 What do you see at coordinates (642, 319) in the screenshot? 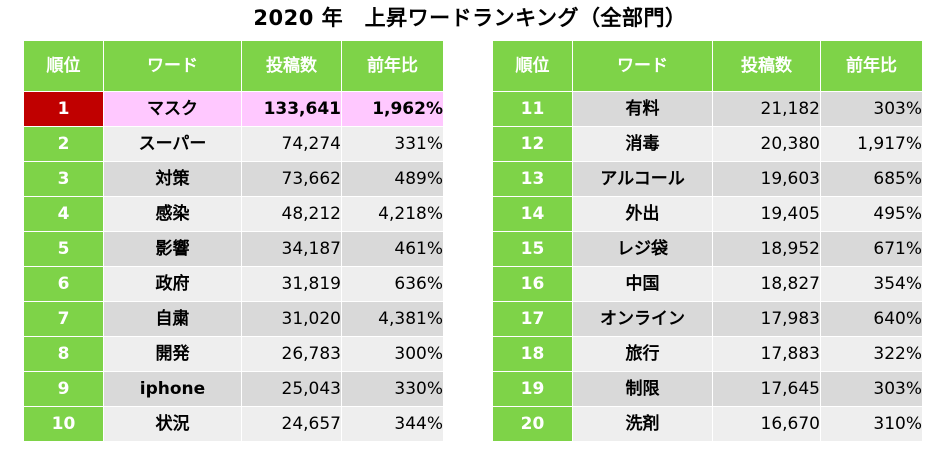
I see `word-cell: オンライン` at bounding box center [642, 319].